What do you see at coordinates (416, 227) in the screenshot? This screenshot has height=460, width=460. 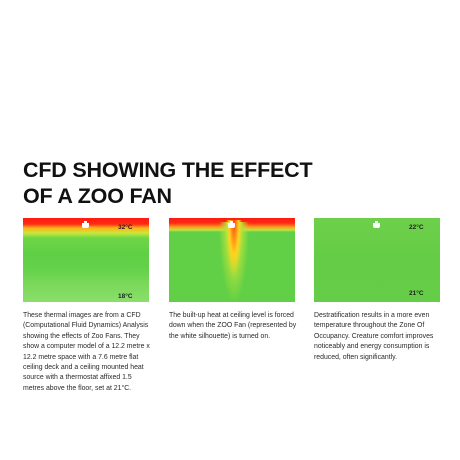 I see `ceiling-temperature-label: 22°C` at bounding box center [416, 227].